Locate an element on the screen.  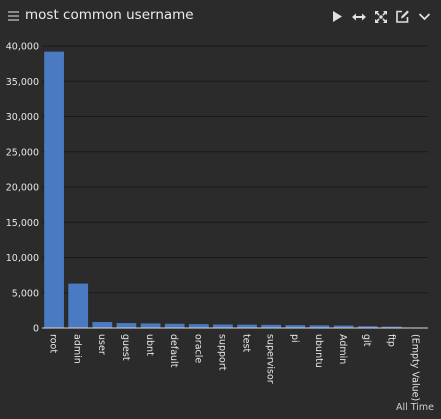
bar-support is located at coordinates (223, 326).